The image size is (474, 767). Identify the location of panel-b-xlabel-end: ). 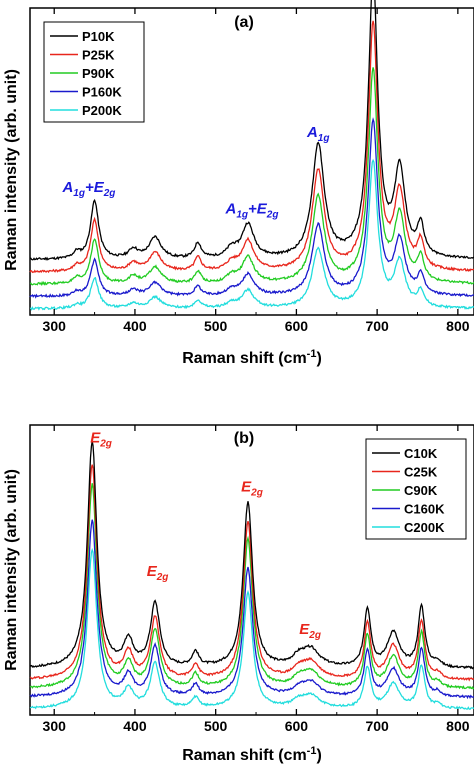
(318, 755).